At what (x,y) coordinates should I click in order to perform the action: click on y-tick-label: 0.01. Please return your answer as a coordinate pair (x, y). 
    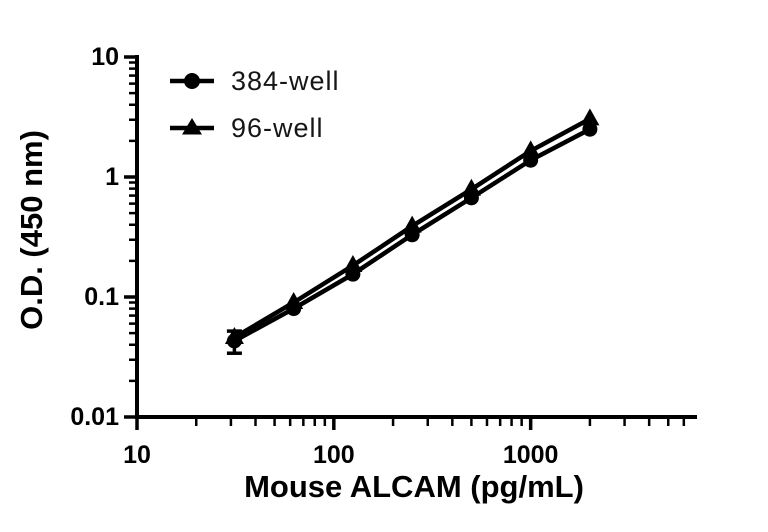
    Looking at the image, I should click on (94, 417).